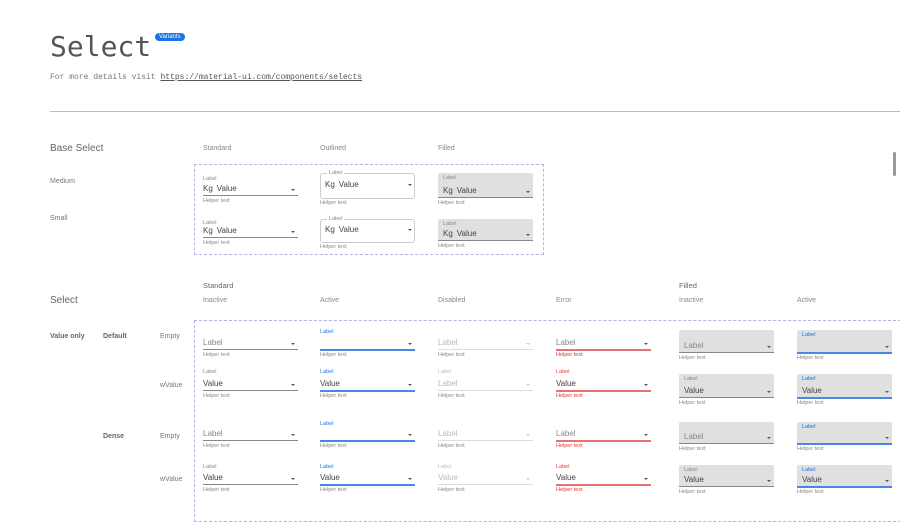 This screenshot has height=522, width=900. I want to click on col-filled: Filled, so click(446, 148).